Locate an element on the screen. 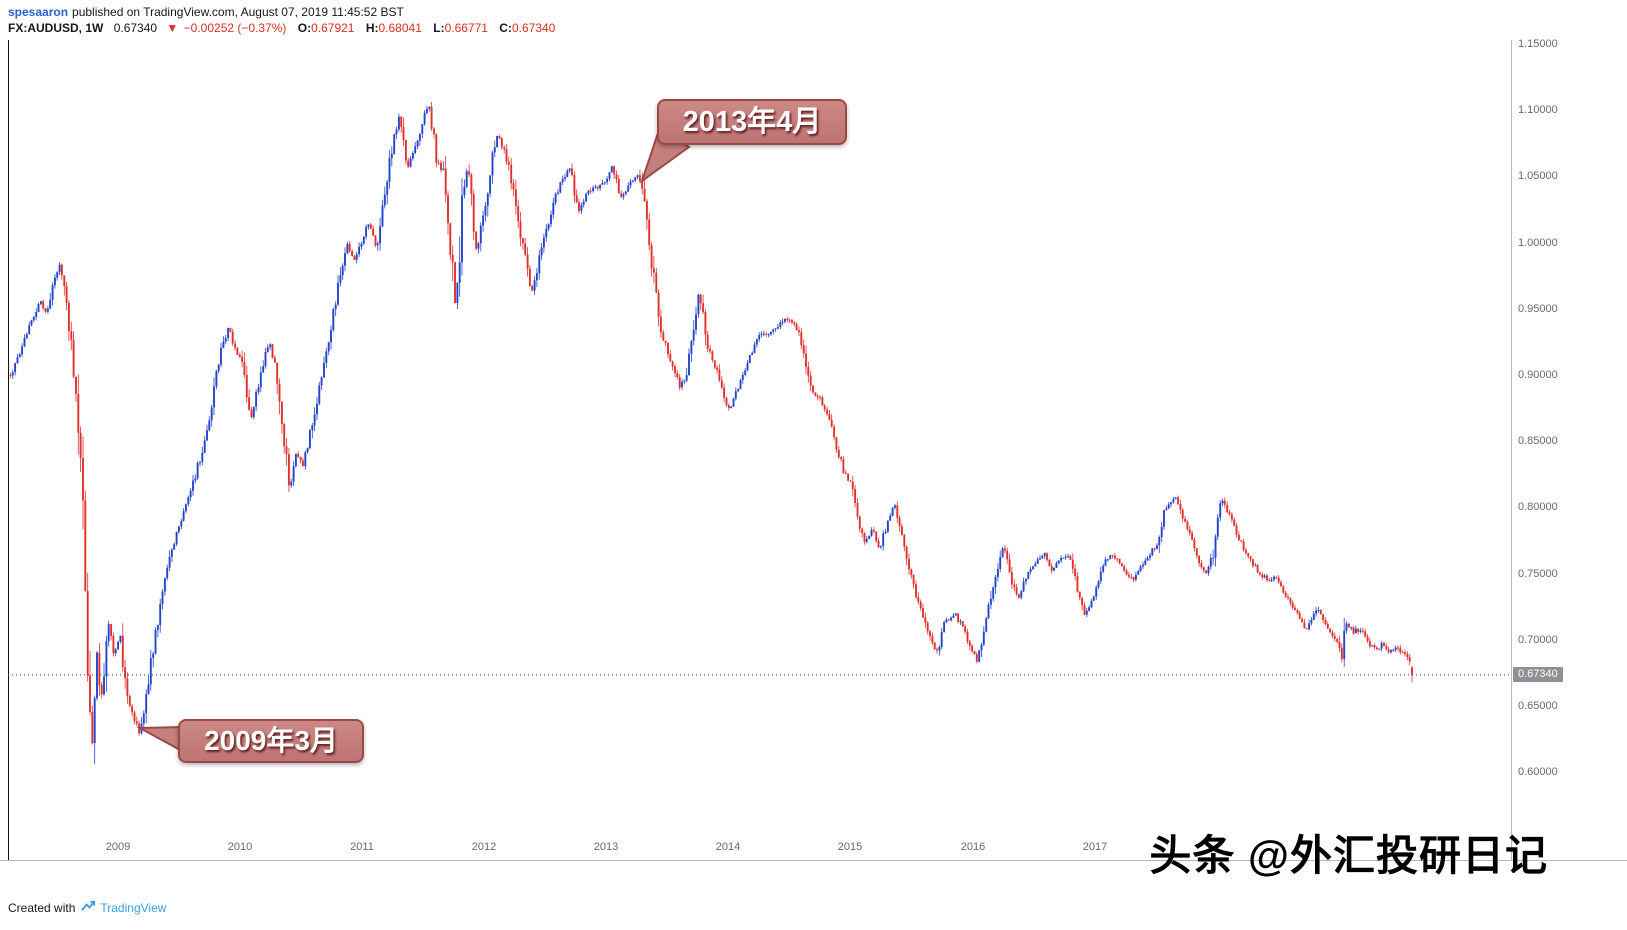 Image resolution: width=1627 pixels, height=930 pixels. ohlc-high: H:0.68041 is located at coordinates (394, 28).